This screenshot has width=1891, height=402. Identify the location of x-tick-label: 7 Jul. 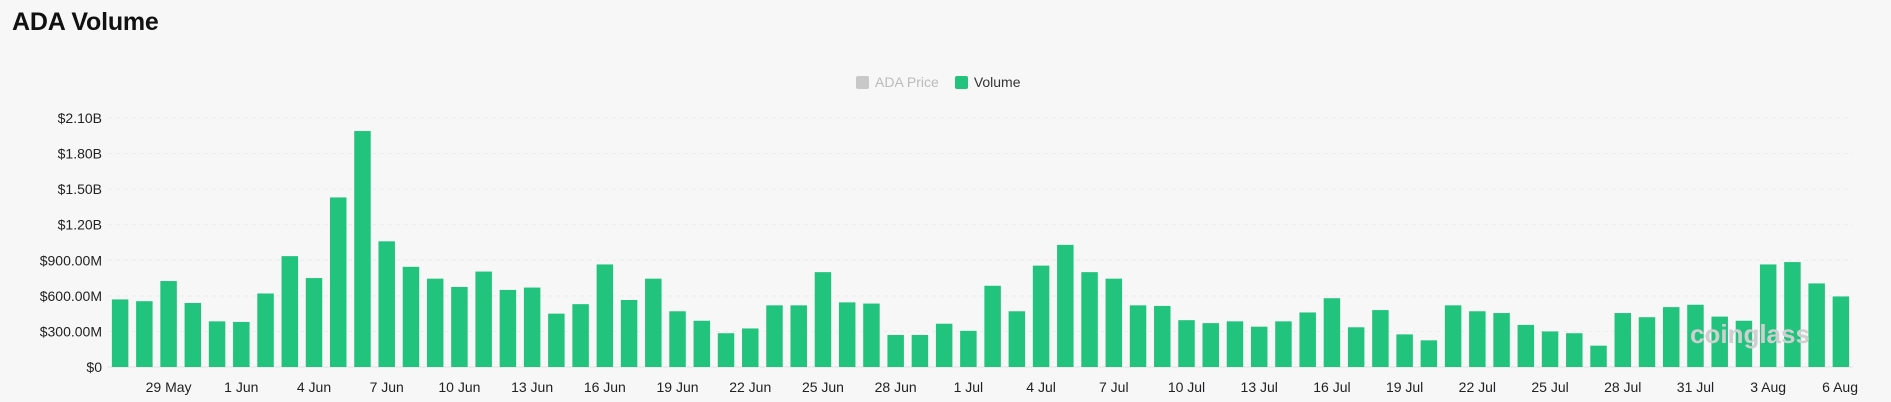
(1114, 387).